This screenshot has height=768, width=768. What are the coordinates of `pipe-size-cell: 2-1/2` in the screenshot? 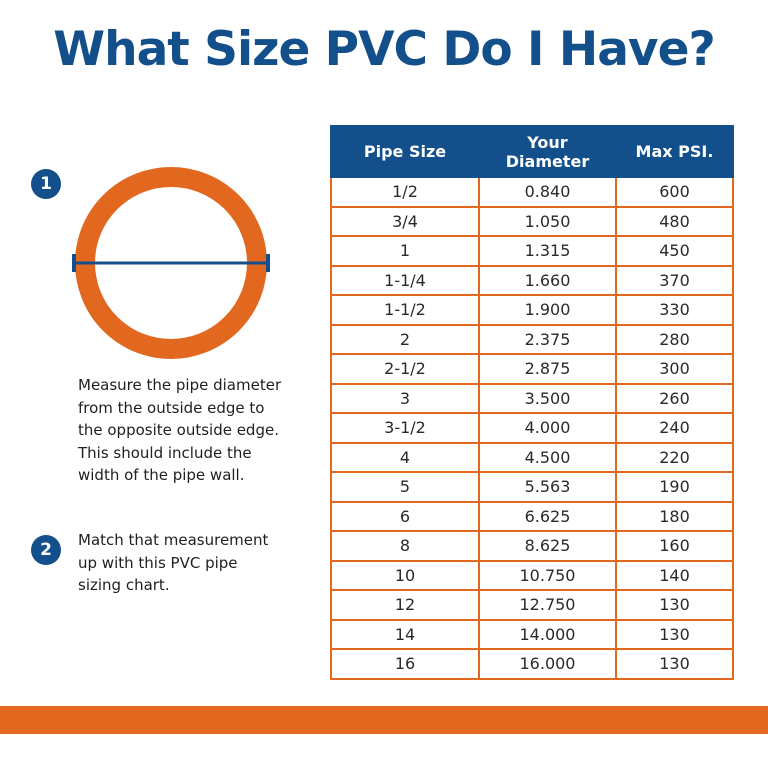 It's located at (405, 369).